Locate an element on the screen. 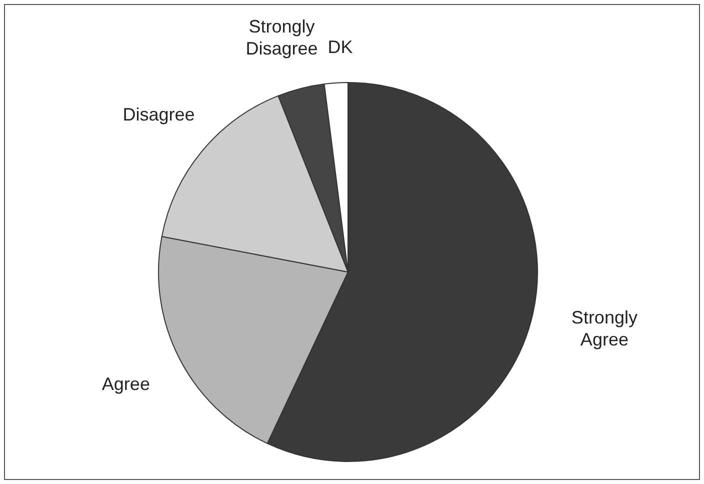 The width and height of the screenshot is (704, 484). slice-label: Strongly Disagree is located at coordinates (282, 37).